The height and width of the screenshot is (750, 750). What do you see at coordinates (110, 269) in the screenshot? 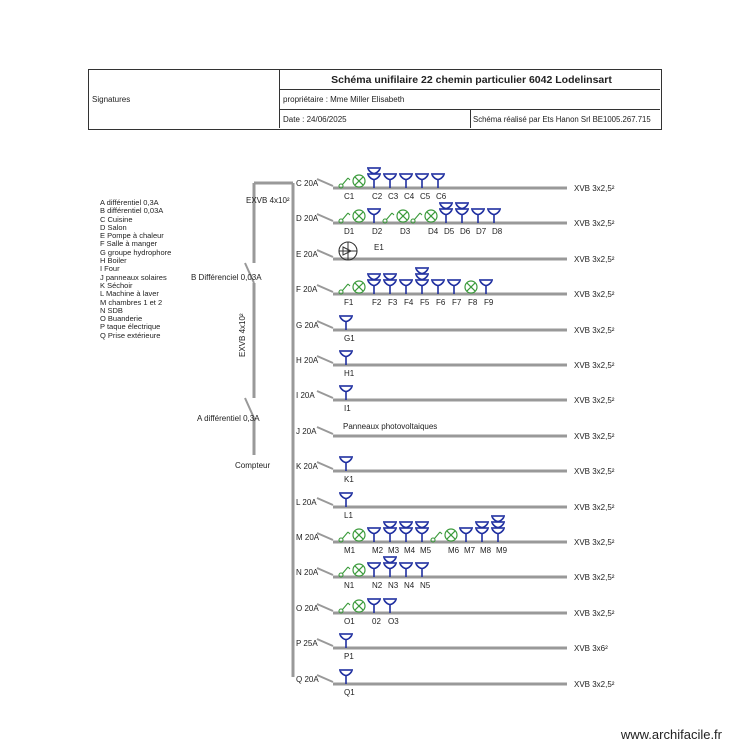
I see `legend-item: I Four` at bounding box center [110, 269].